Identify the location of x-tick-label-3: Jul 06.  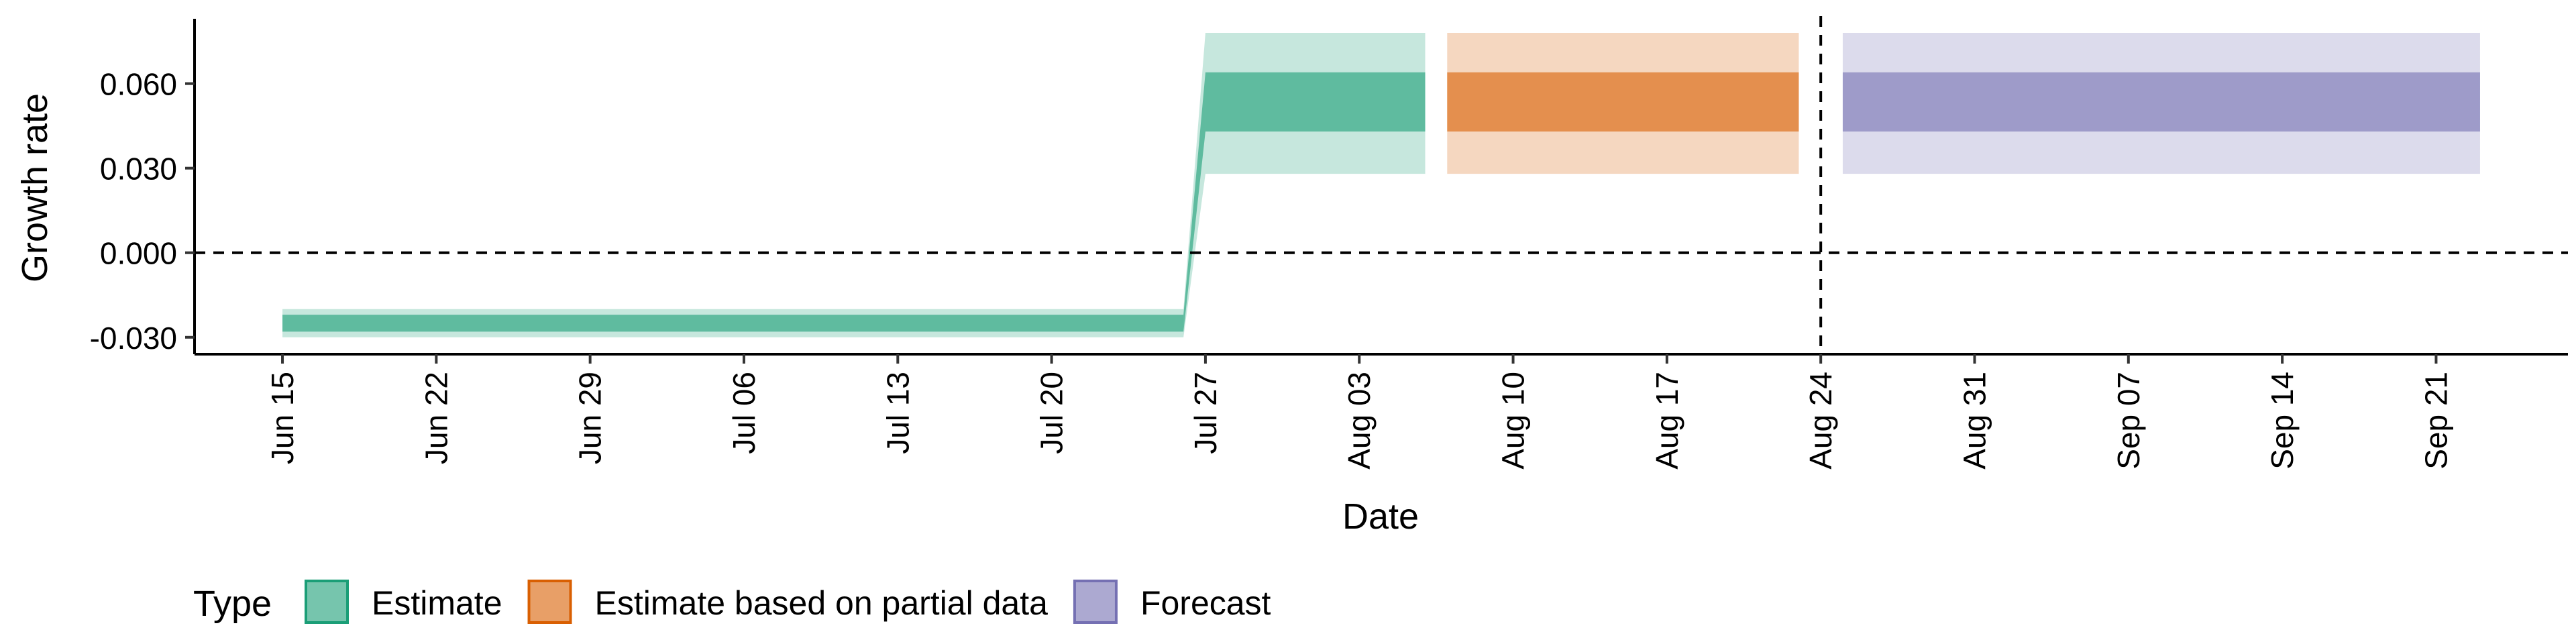
(744, 413).